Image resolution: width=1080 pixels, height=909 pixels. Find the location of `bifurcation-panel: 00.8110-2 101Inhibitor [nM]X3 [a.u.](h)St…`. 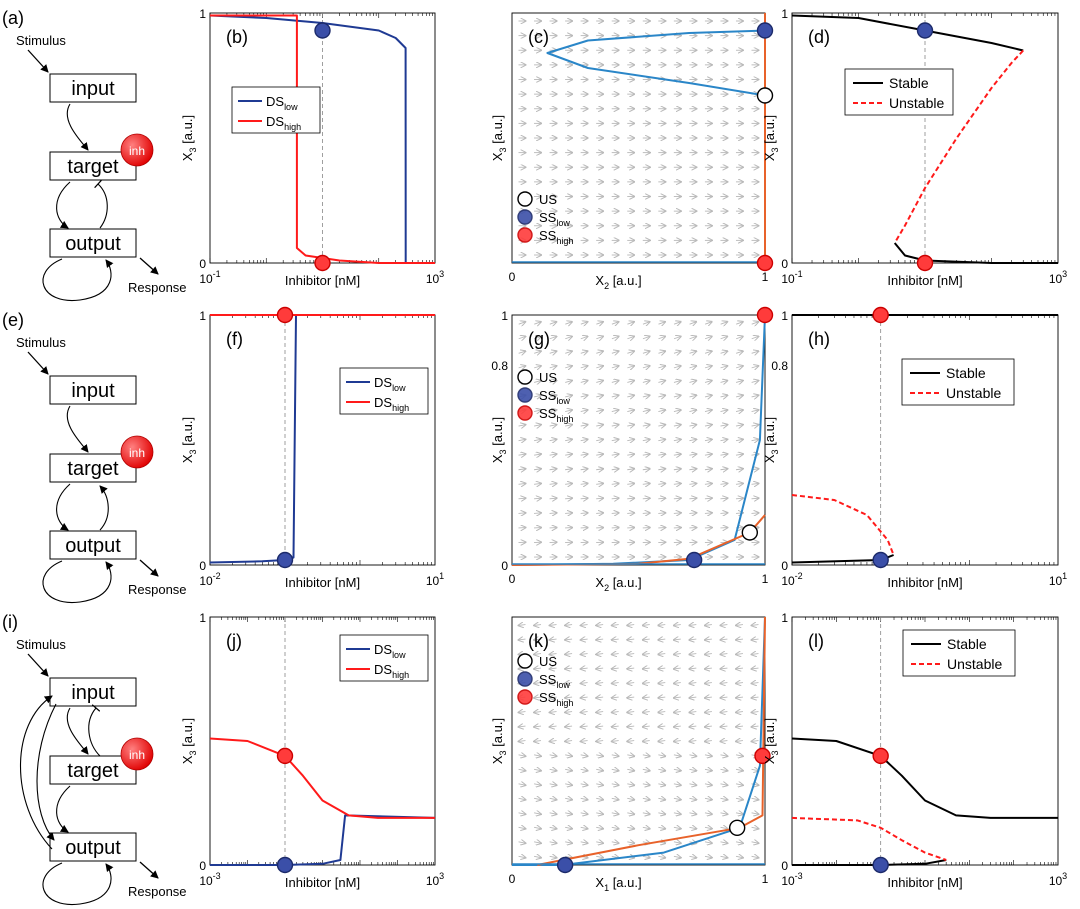

bifurcation-panel: 00.8110-2 101Inhibitor [nM]X3 [a.u.](h)St… is located at coordinates (914, 449).